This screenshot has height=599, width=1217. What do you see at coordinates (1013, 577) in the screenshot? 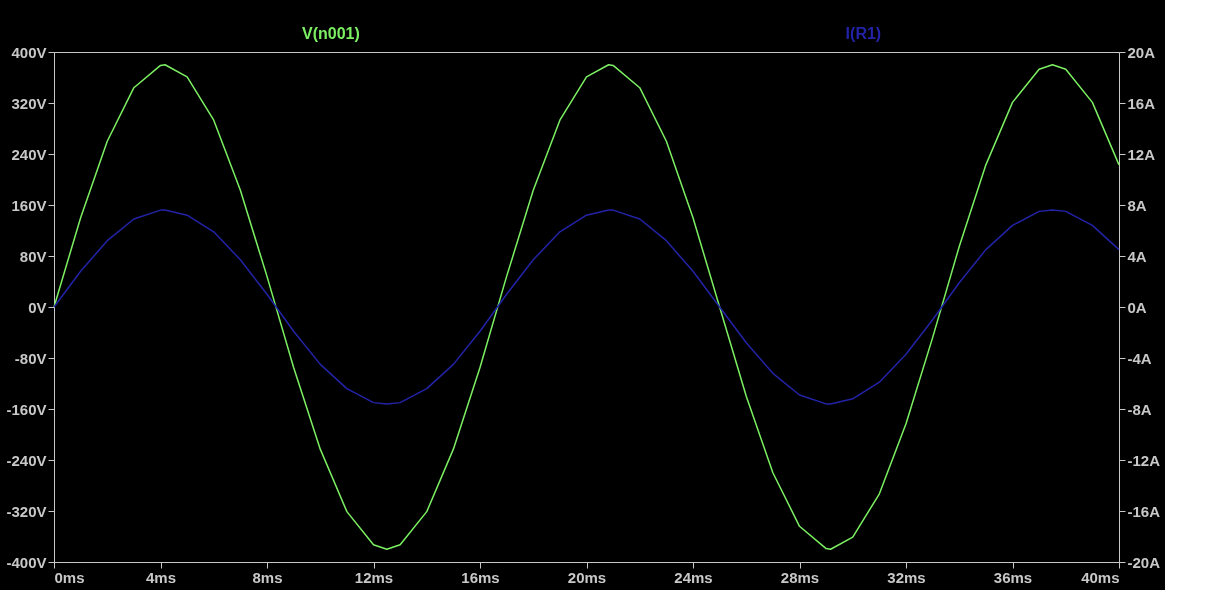
I see `x-tick-label: 36ms` at bounding box center [1013, 577].